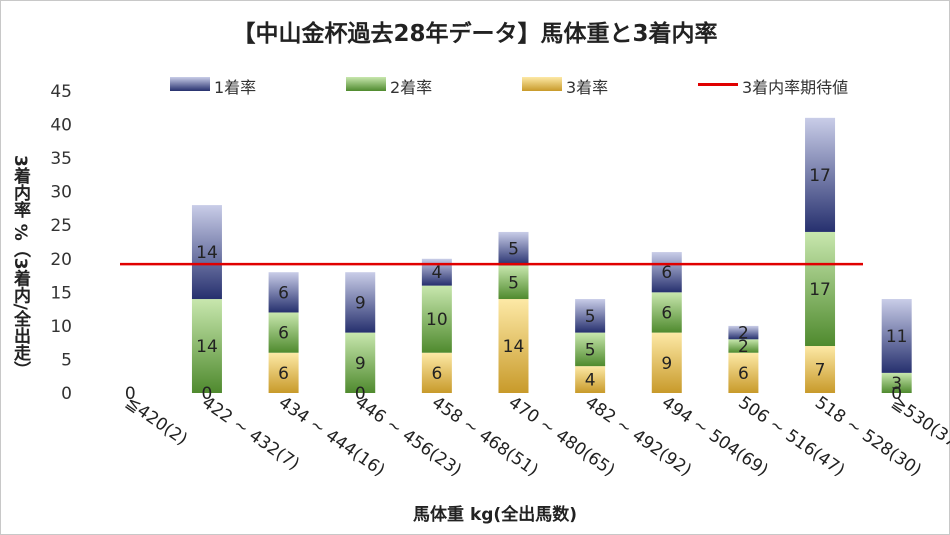 This screenshot has width=950, height=535. I want to click on x-axis-title: 馬体重 kg(全出馬数), so click(495, 515).